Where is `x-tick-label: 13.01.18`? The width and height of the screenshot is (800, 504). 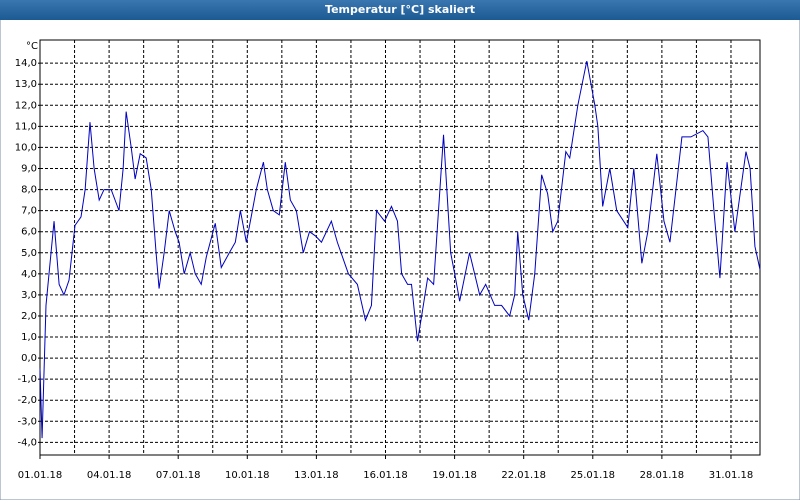
x-tick-label: 13.01.18 is located at coordinates (316, 475).